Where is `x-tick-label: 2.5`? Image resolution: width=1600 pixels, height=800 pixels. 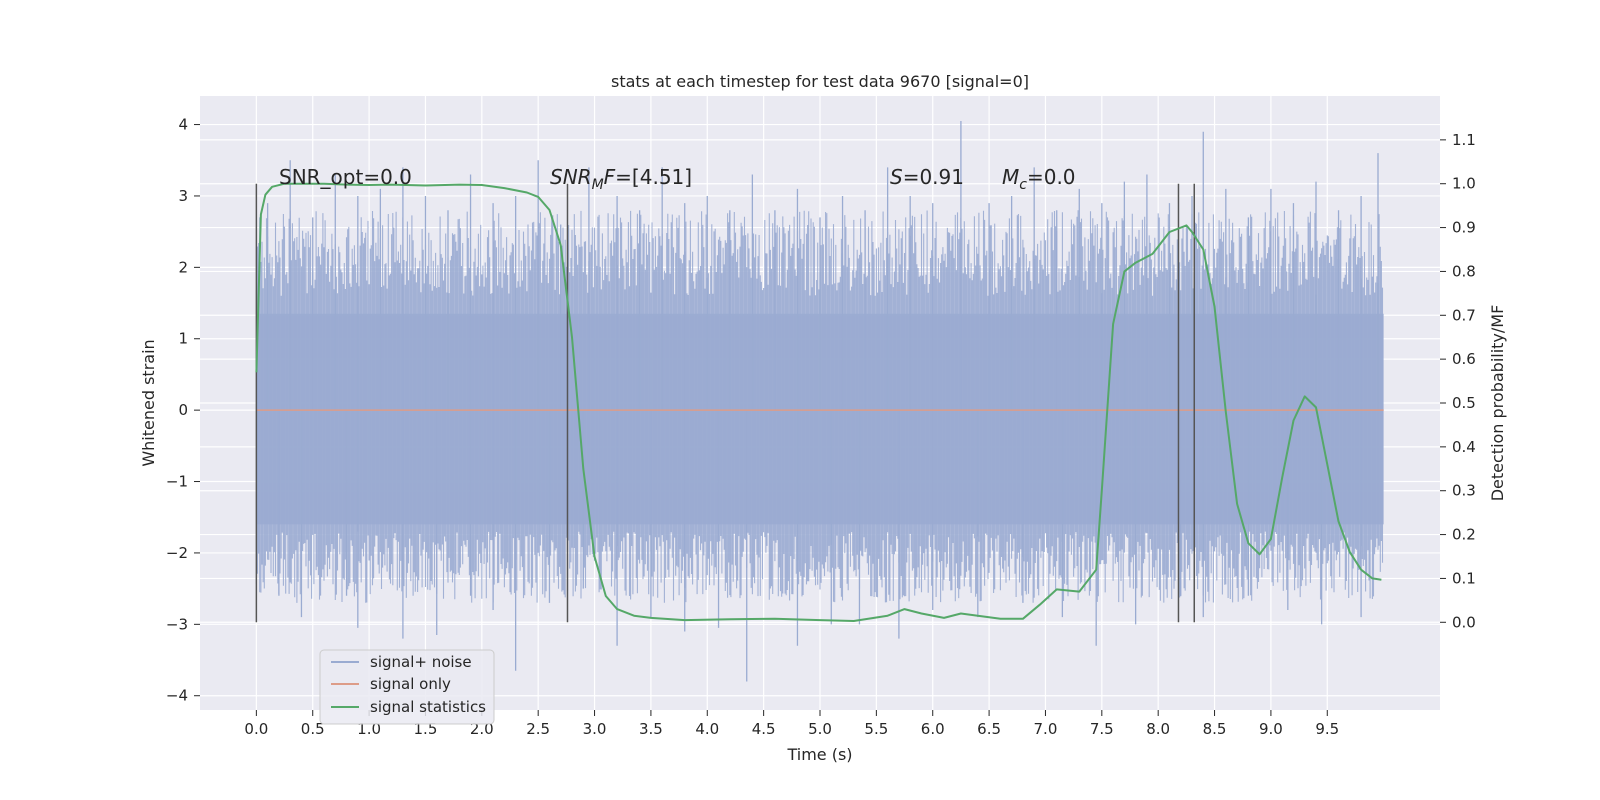 x-tick-label: 2.5 is located at coordinates (538, 729).